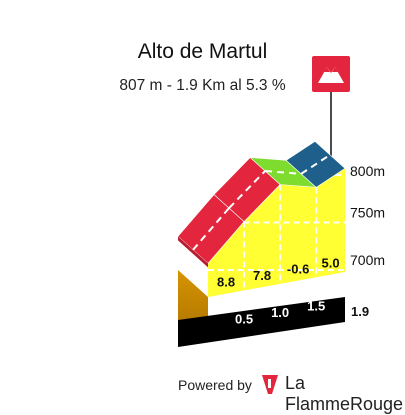 This screenshot has height=415, width=405. Describe the element at coordinates (331, 75) in the screenshot. I see `mountain-flag-icon` at that location.